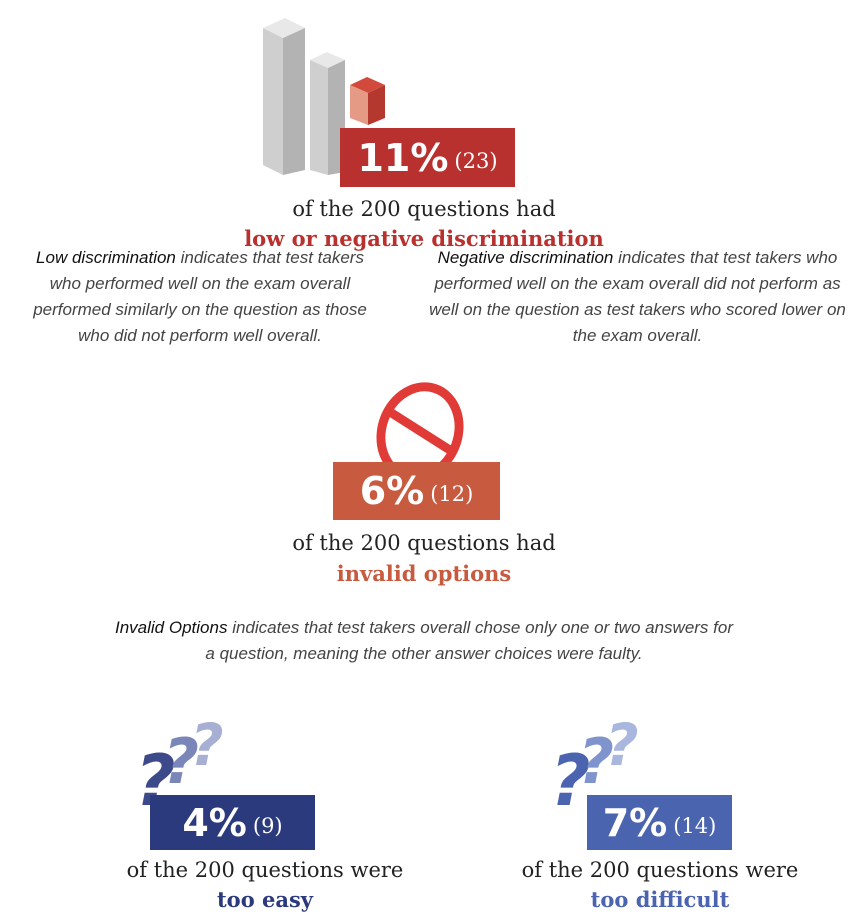 This screenshot has height=917, width=848. I want to click on percent: 7%, so click(635, 822).